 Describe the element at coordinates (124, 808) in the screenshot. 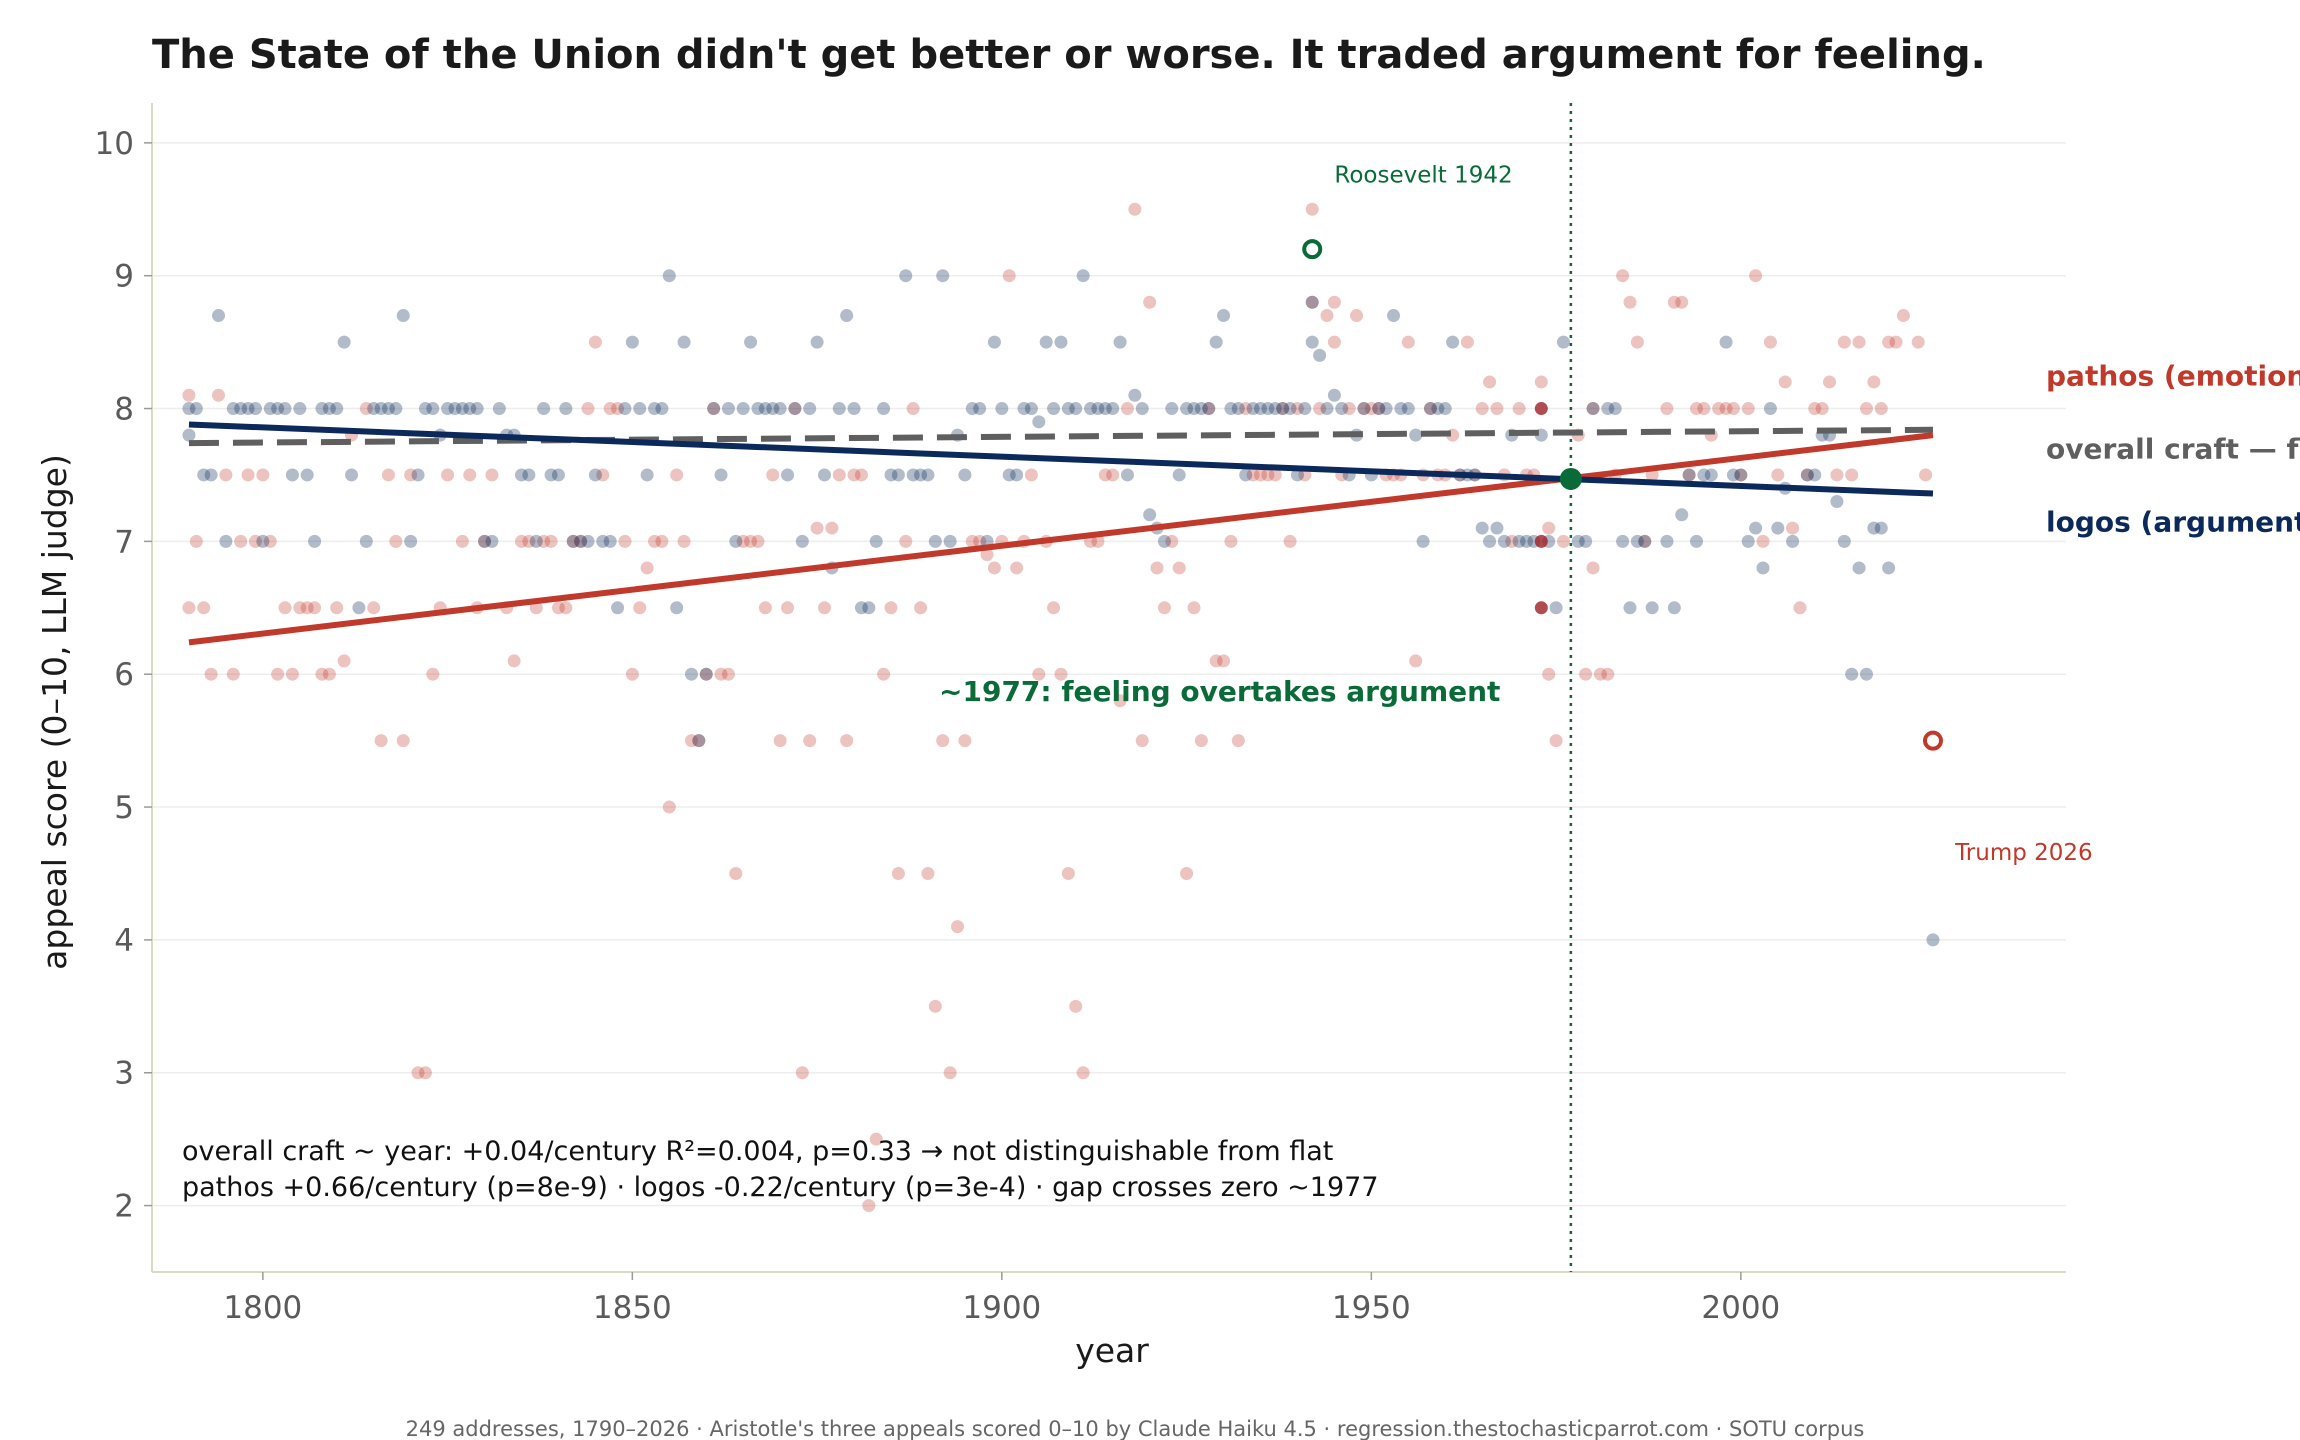

I see `y-tick-label-5: 5` at that location.